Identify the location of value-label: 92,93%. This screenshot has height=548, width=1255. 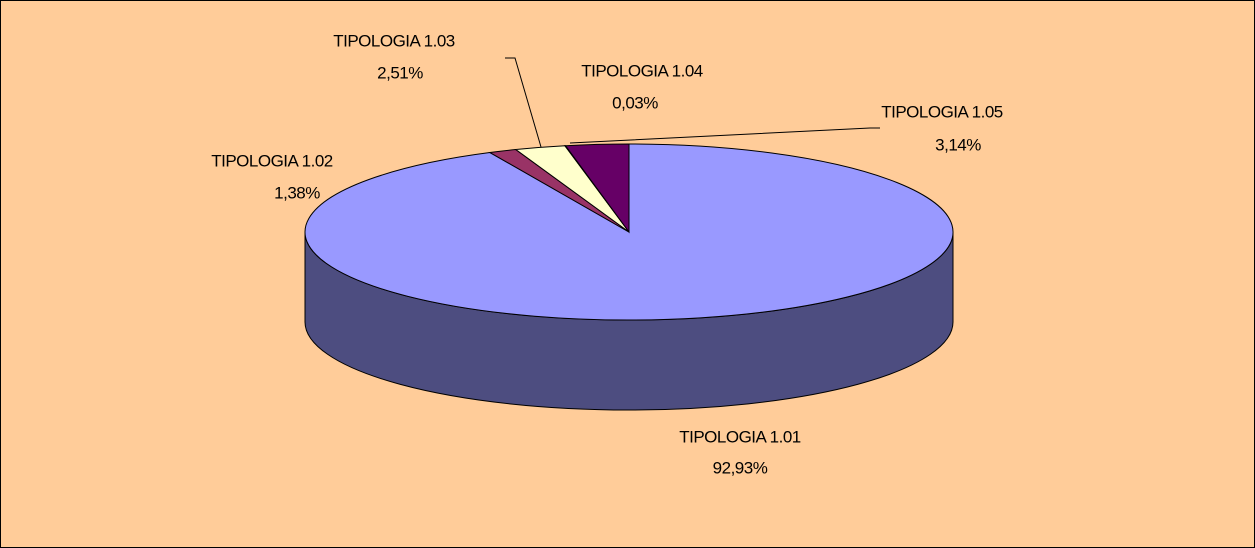
(740, 467).